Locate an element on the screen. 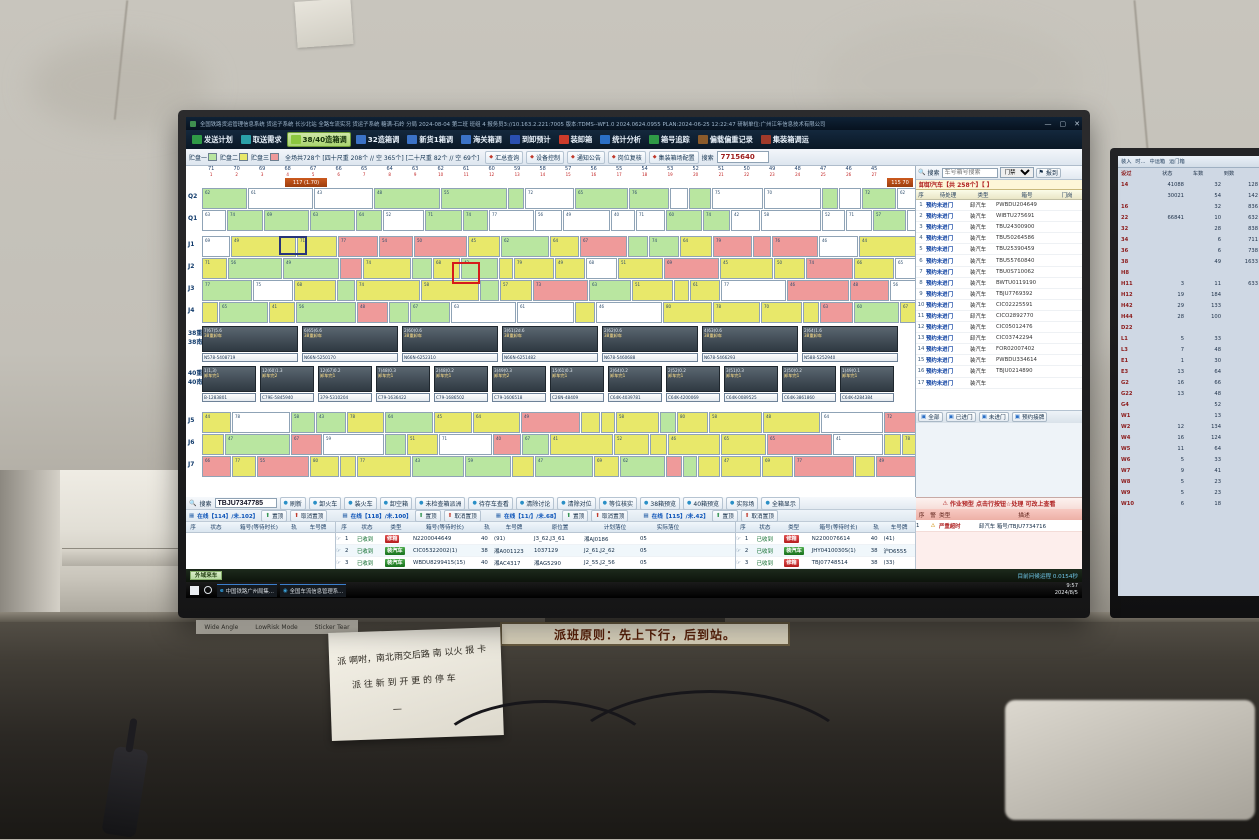  task-toolbar-button-3: ● 卸空箱 is located at coordinates (396, 503).